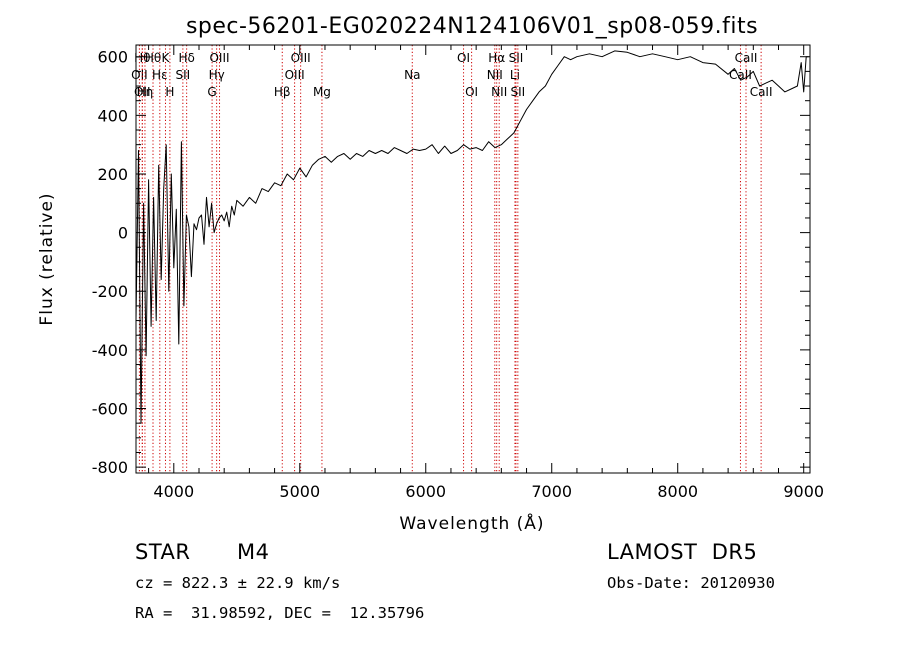 This screenshot has height=649, width=900. What do you see at coordinates (322, 92) in the screenshot?
I see `spectral-line-label: Mg` at bounding box center [322, 92].